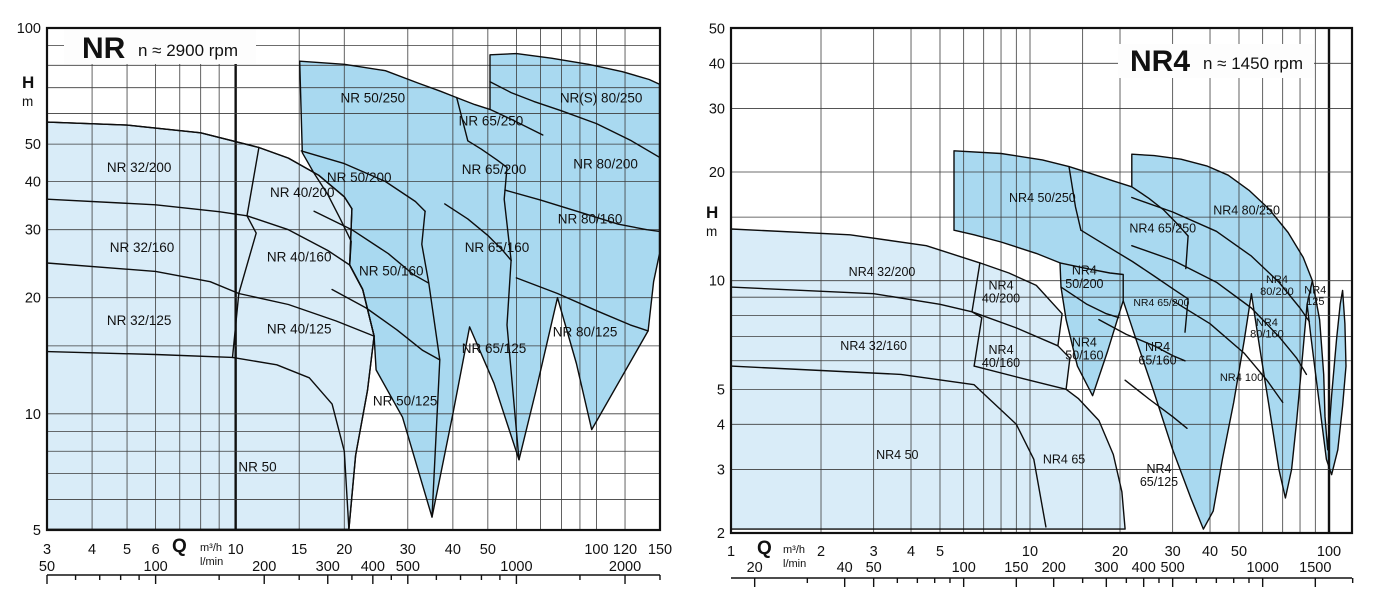  I want to click on region-label-1: NR4 32/160, so click(873, 346).